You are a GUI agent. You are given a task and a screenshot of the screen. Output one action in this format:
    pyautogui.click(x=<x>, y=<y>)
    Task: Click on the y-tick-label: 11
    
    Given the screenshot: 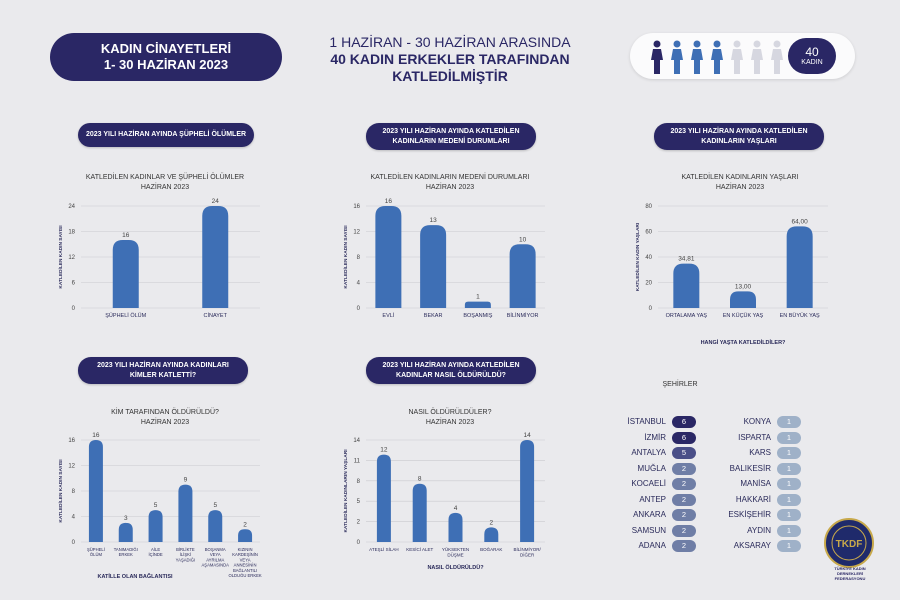 What is the action you would take?
    pyautogui.click(x=357, y=461)
    